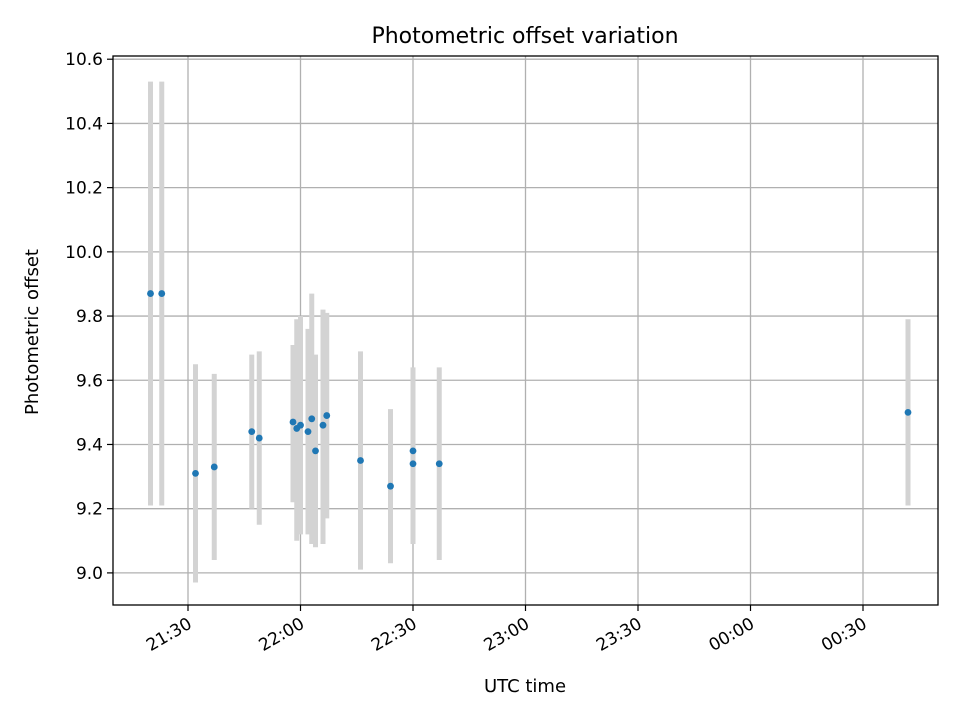 This screenshot has width=960, height=720. What do you see at coordinates (84, 60) in the screenshot?
I see `y-tick-label: 10.6` at bounding box center [84, 60].